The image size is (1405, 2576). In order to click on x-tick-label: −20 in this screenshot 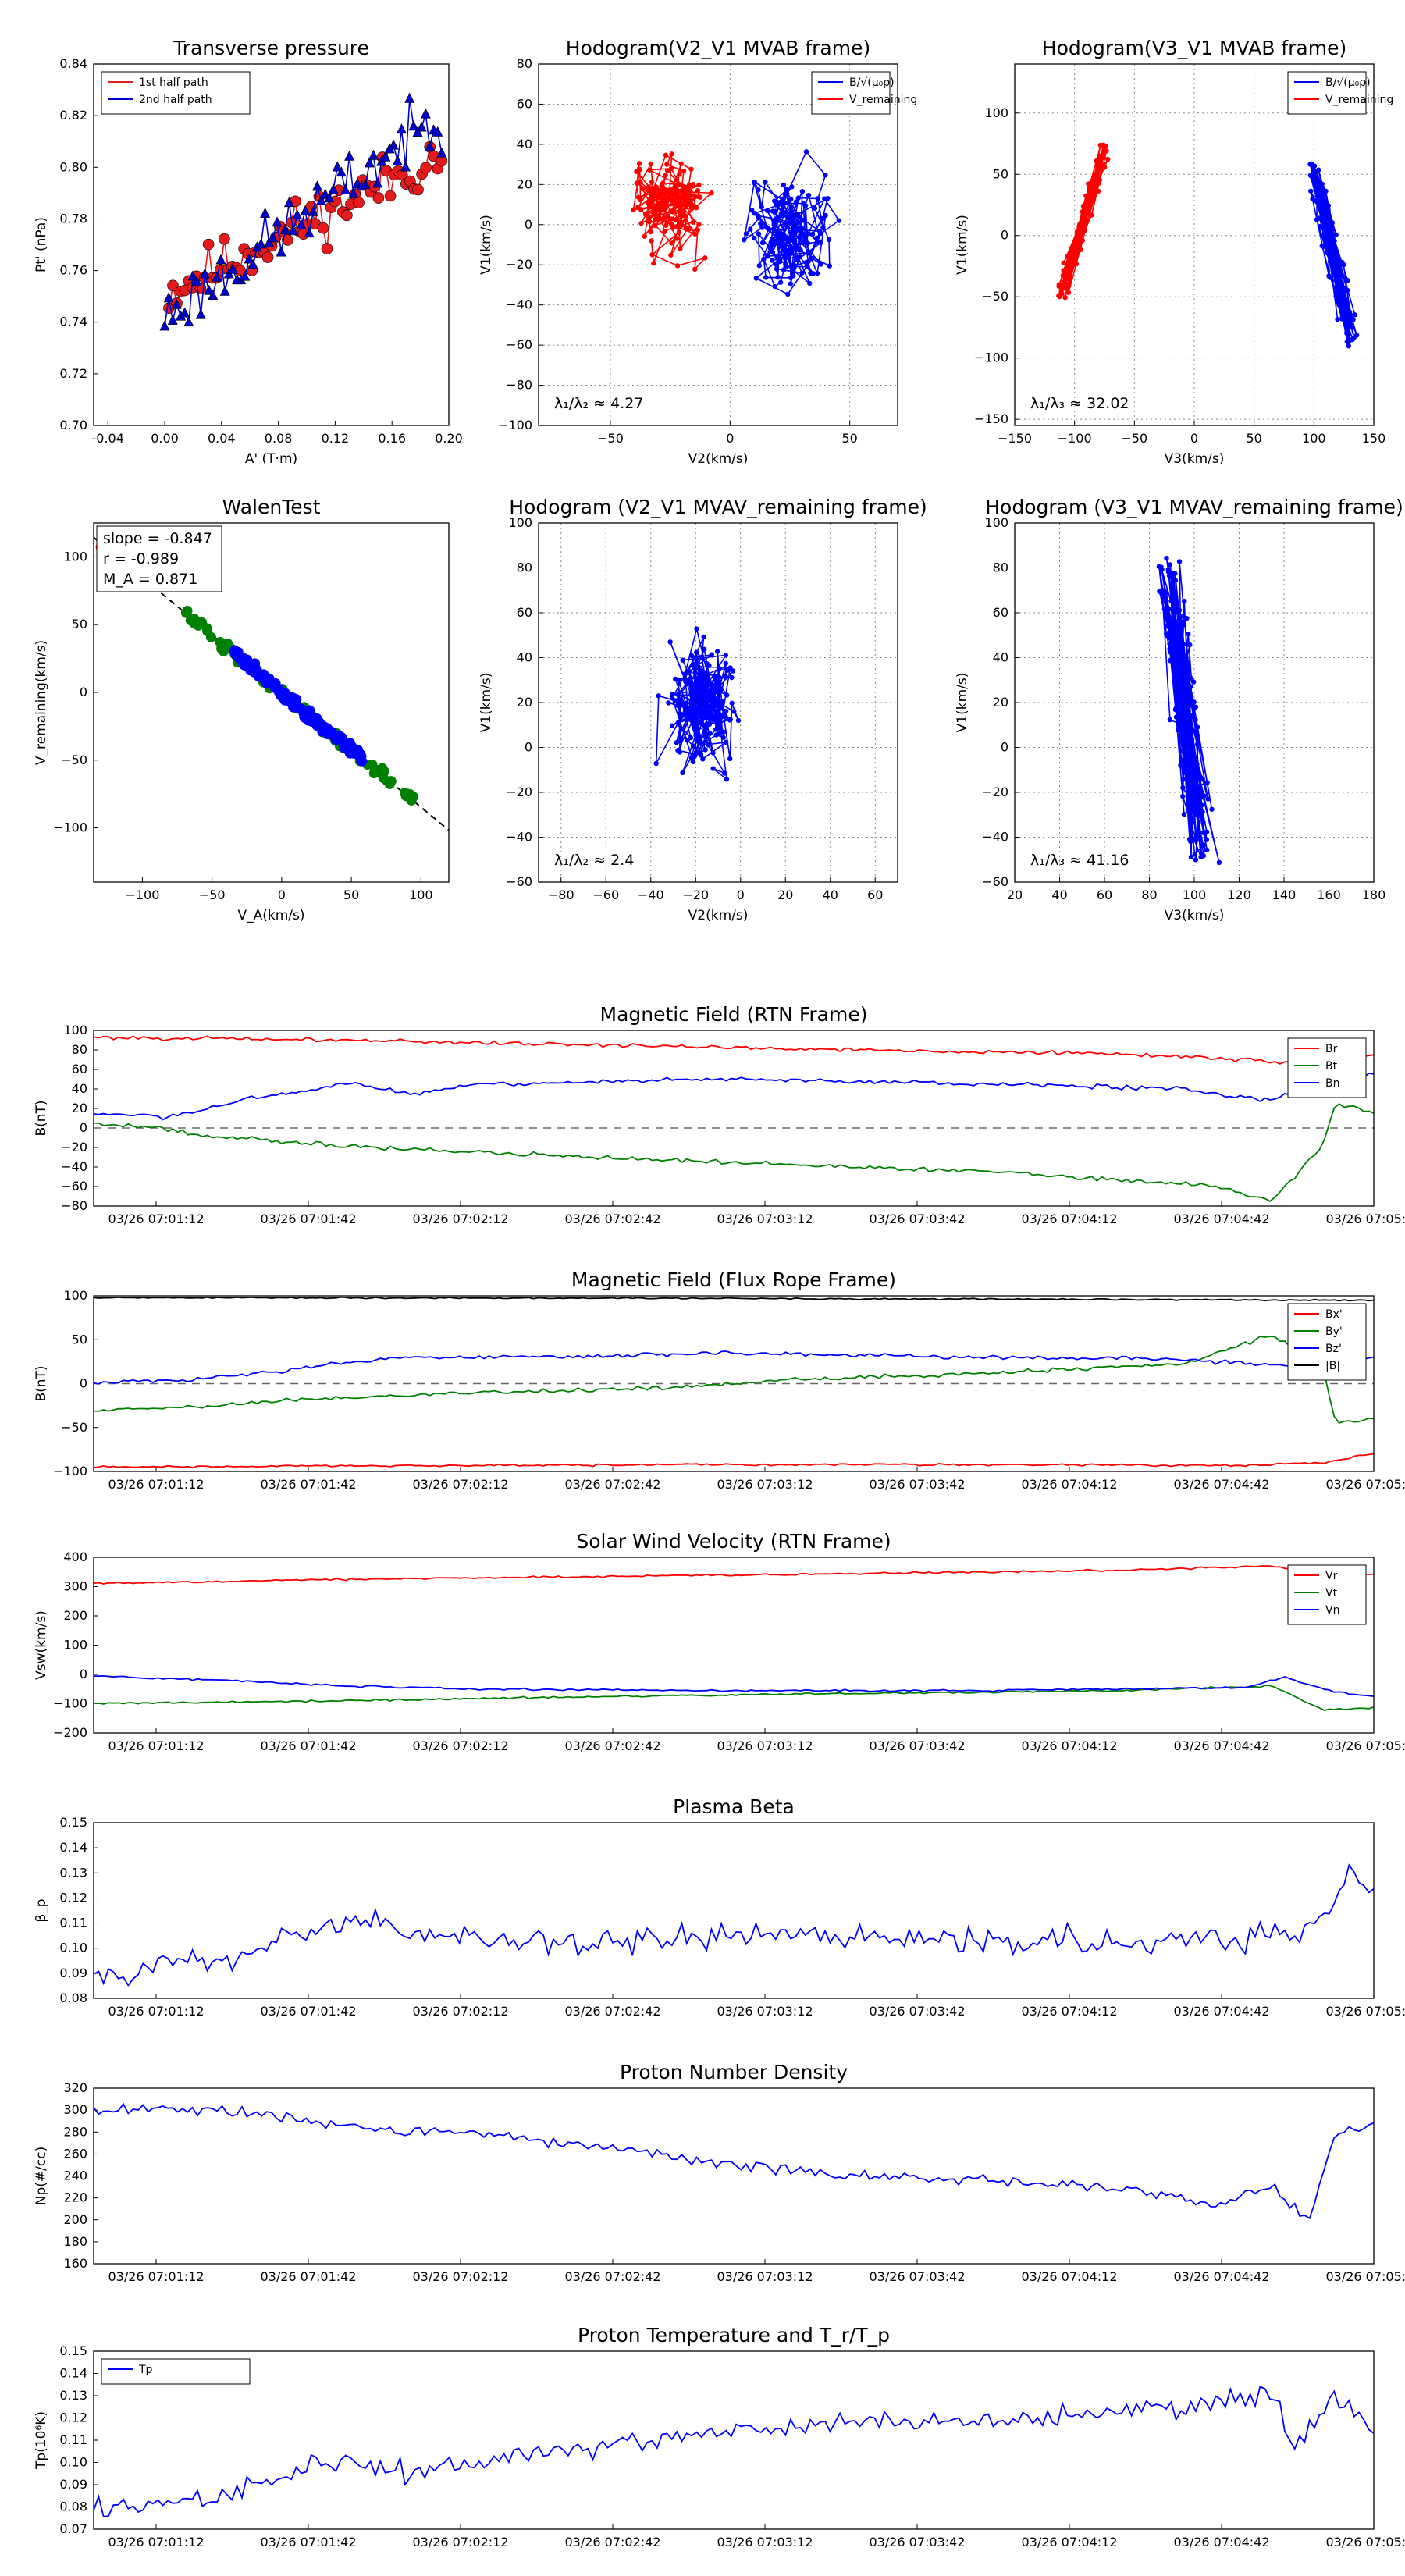, I will do `click(695, 895)`.